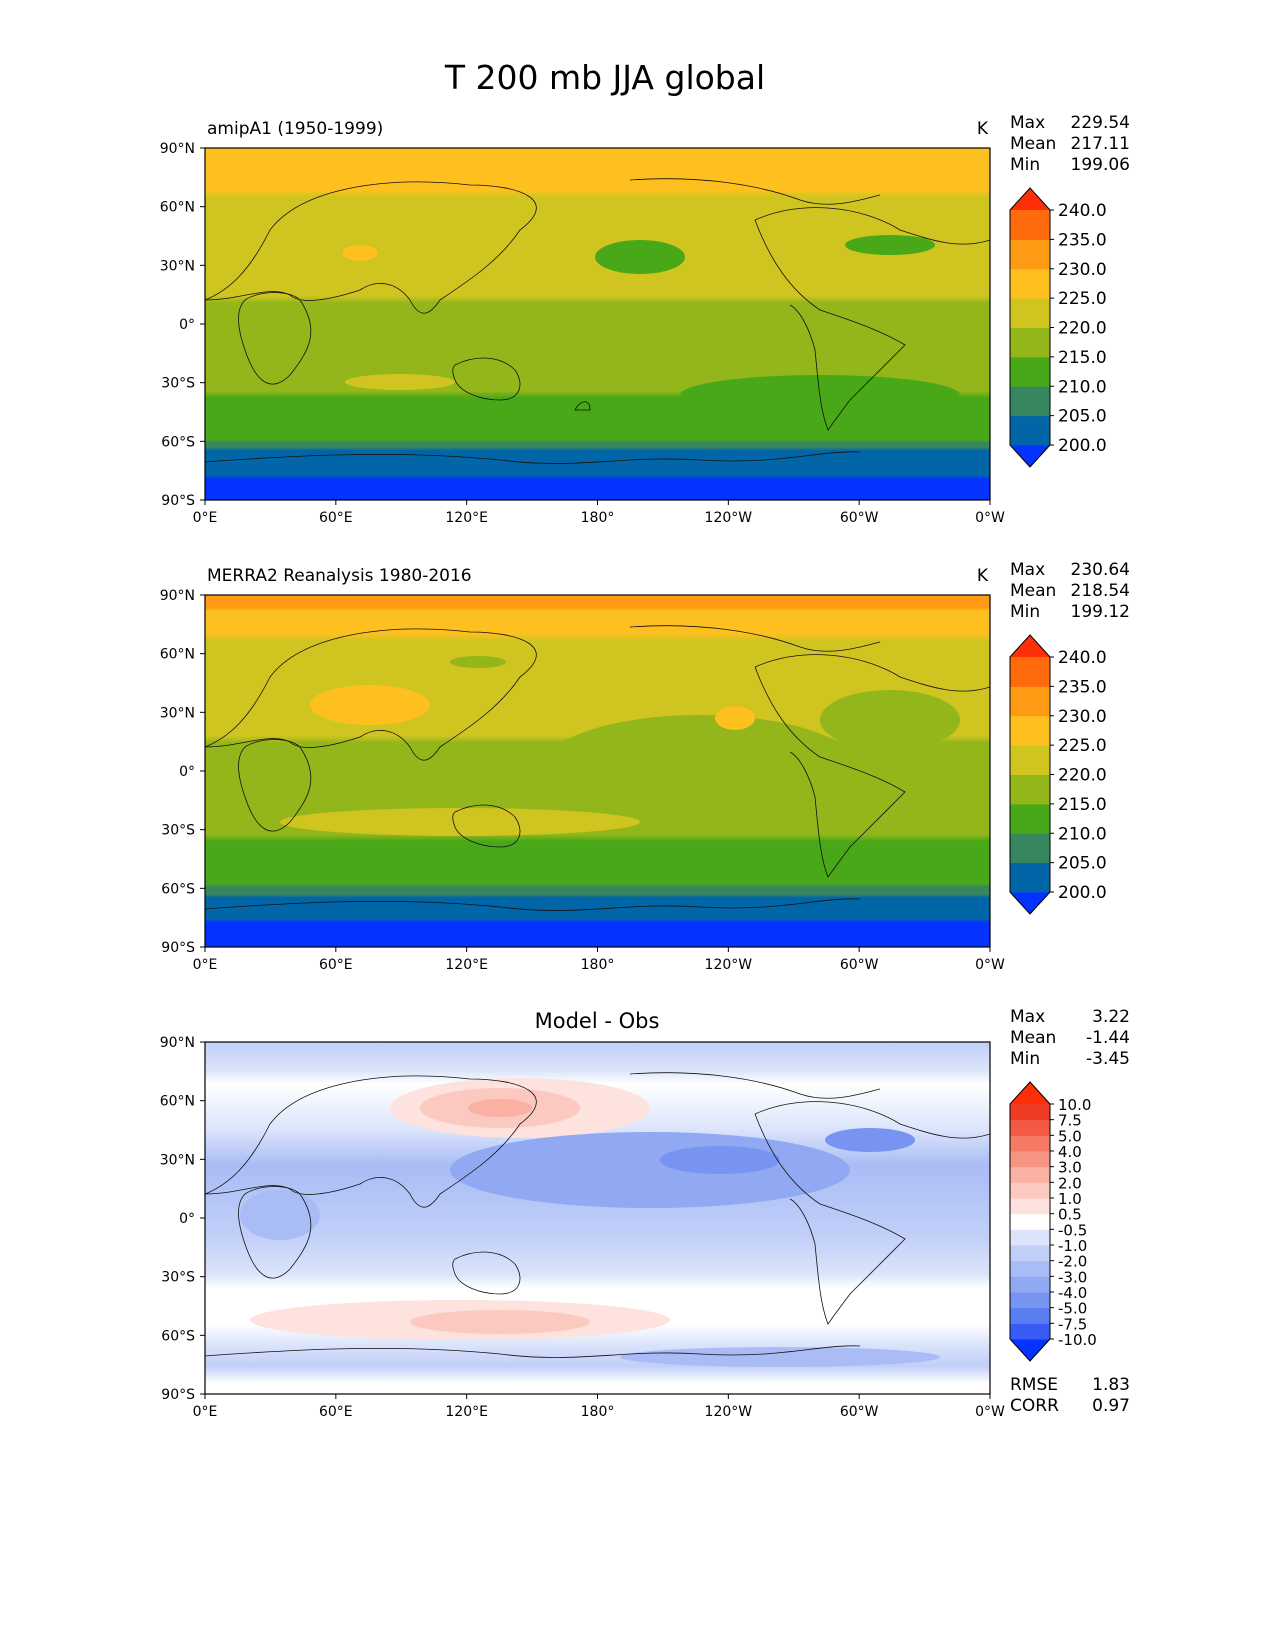  I want to click on model-stats: Max 229.54 Mean 217.11 Min 199.06, so click(1070, 144).